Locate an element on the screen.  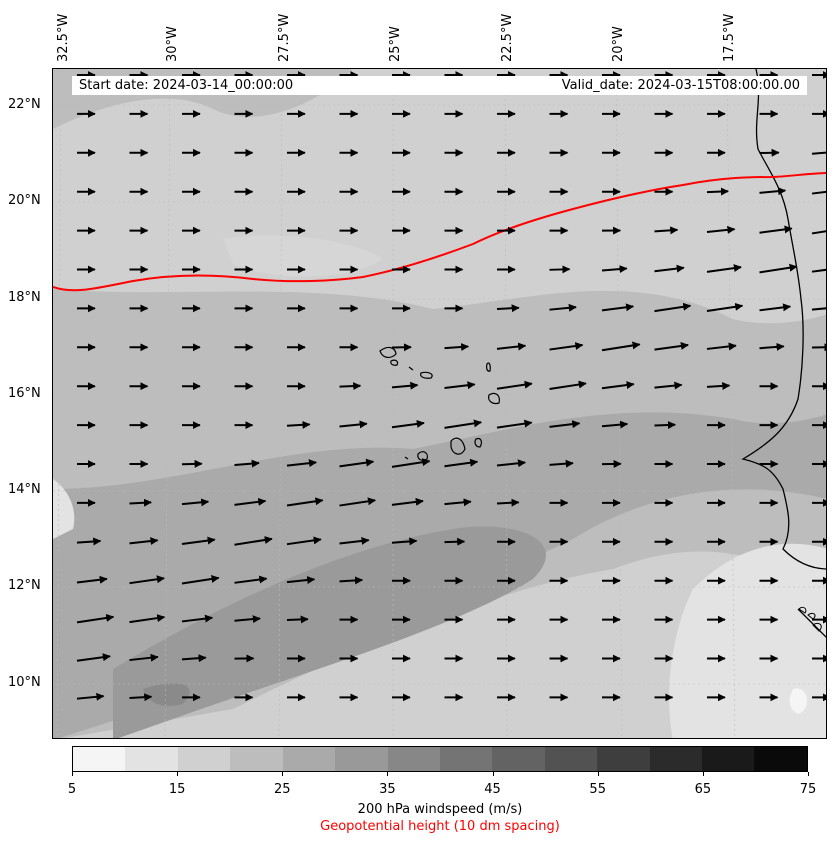
windspeed-colorbar is located at coordinates (440, 759).